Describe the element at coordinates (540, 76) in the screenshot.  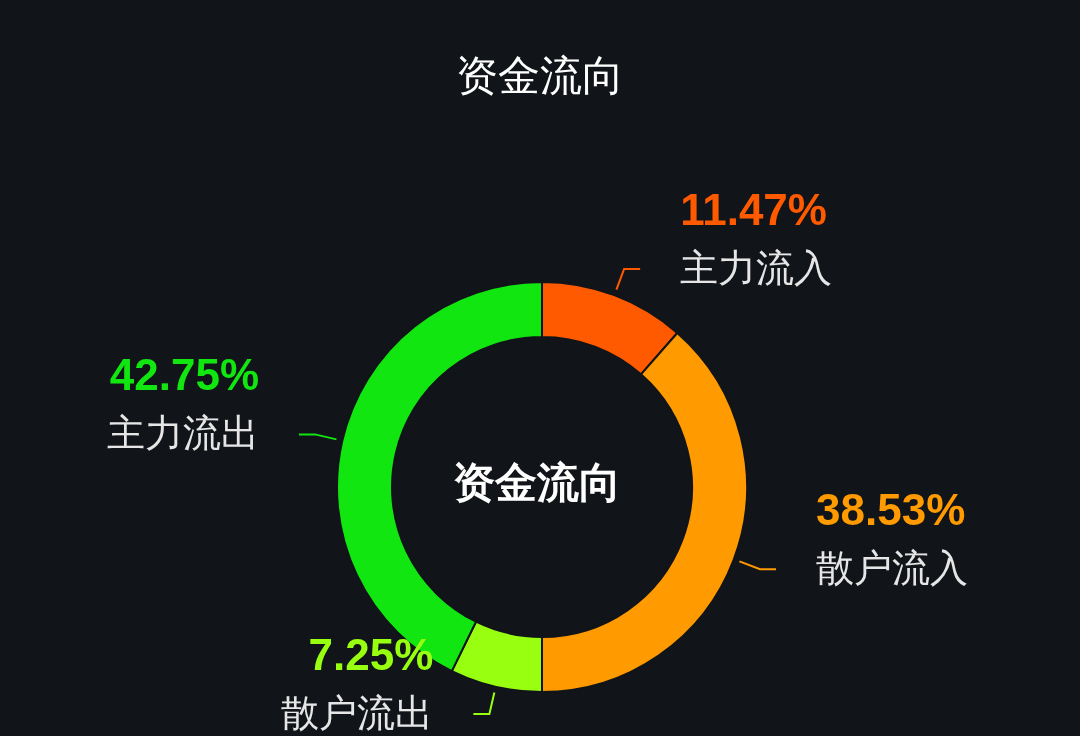
I see `chart-title: 资金流向` at that location.